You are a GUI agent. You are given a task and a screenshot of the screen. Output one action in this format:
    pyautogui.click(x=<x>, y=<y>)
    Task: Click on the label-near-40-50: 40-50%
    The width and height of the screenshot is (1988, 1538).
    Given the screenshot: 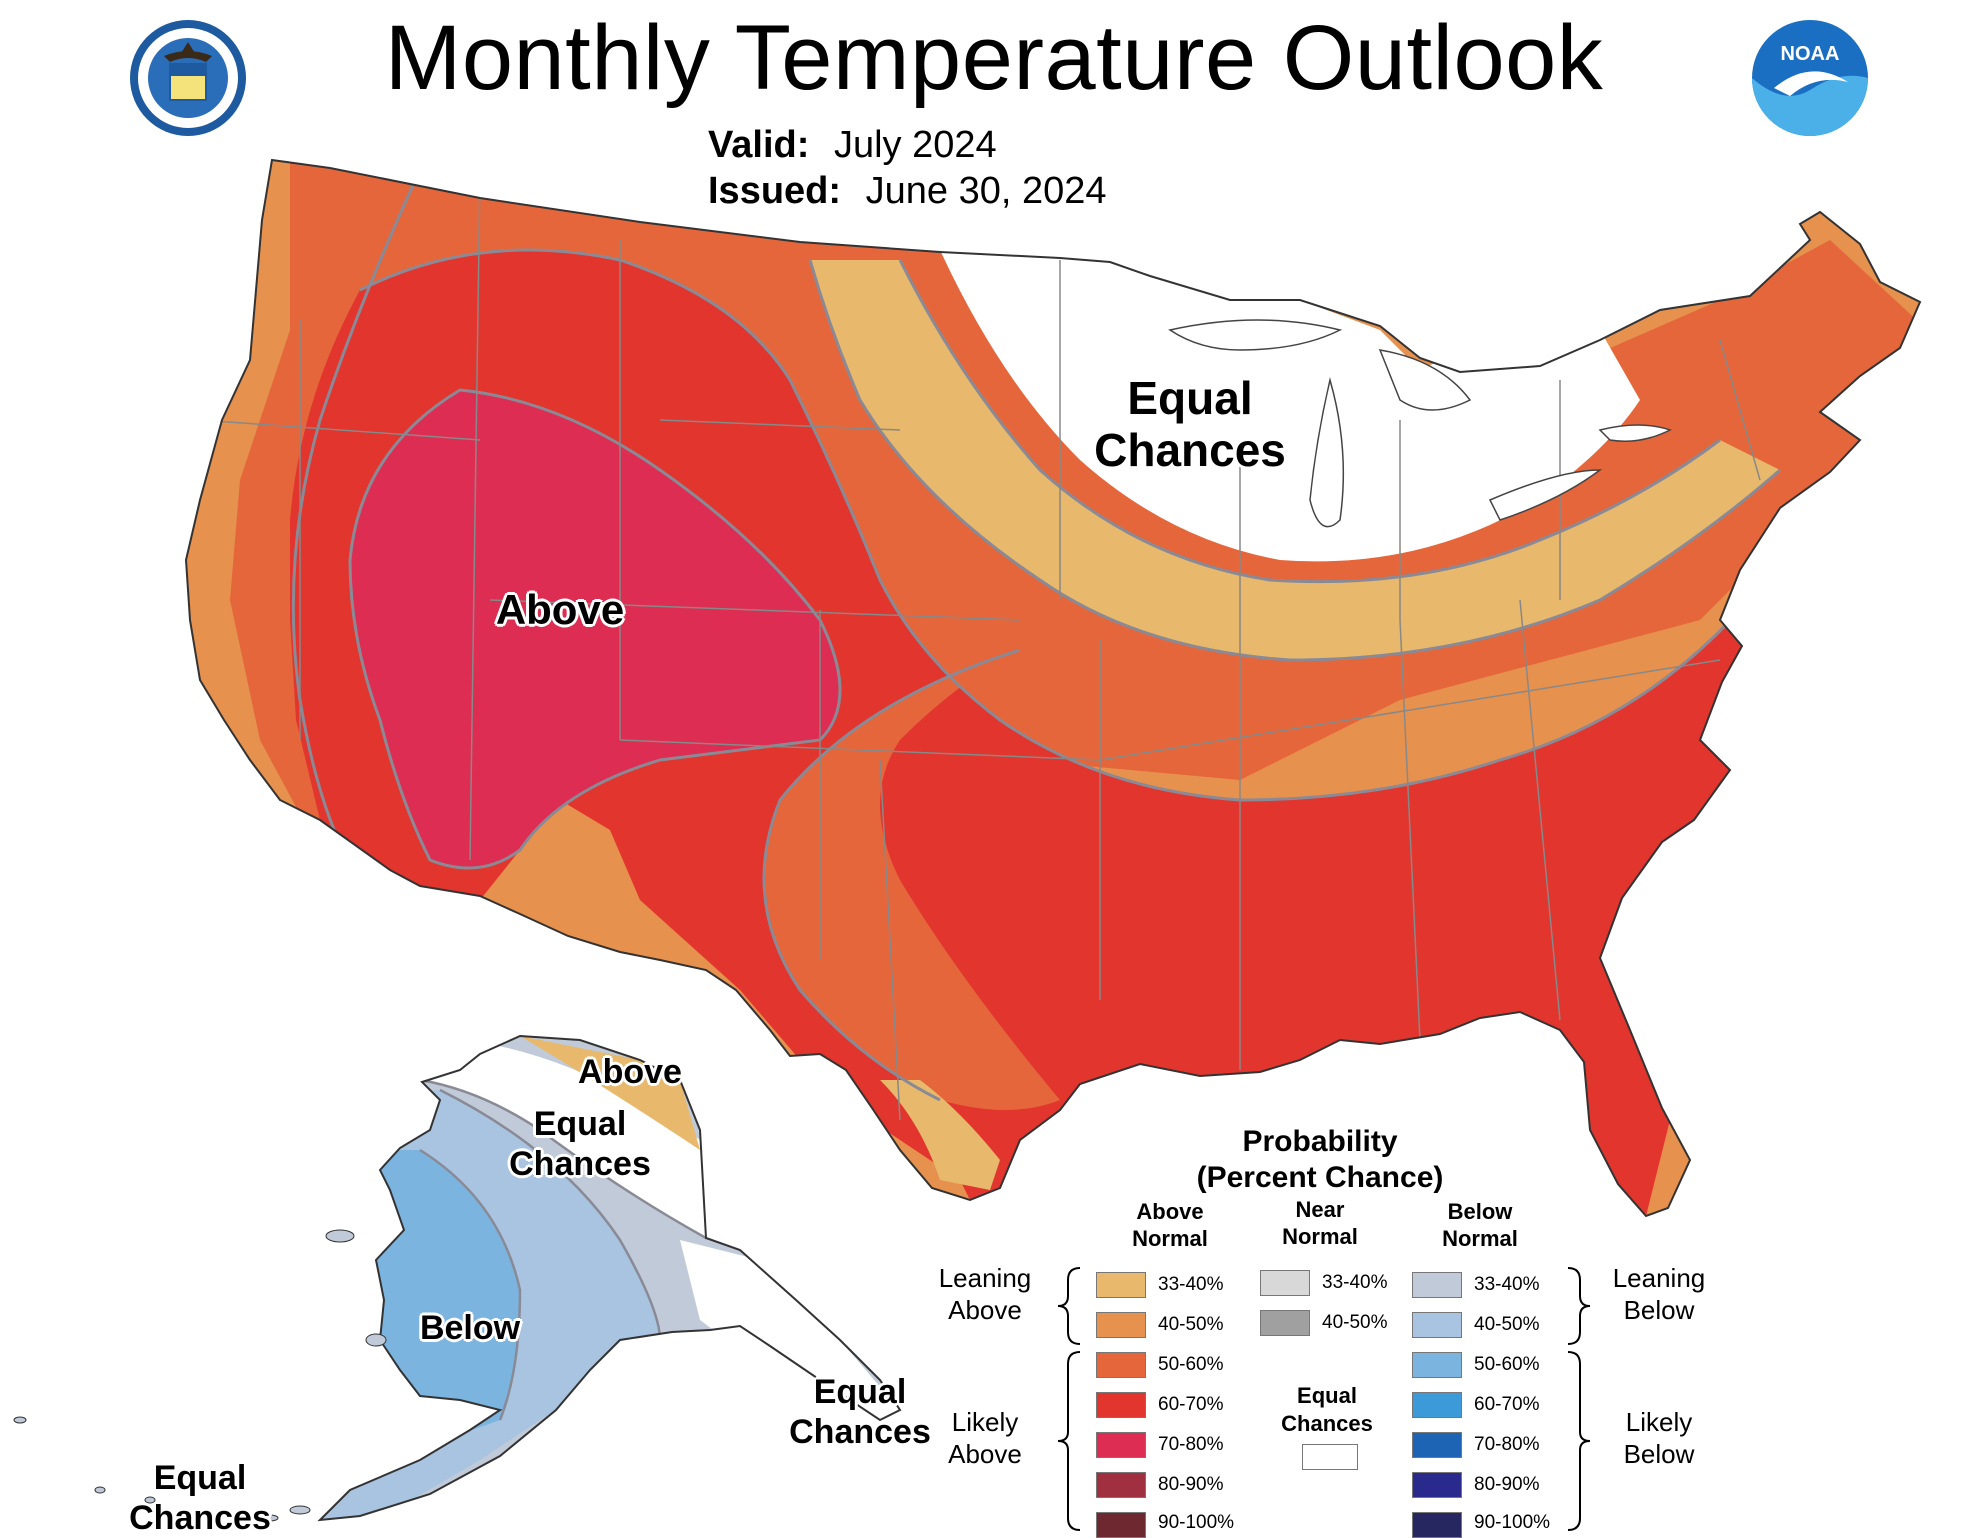 What is the action you would take?
    pyautogui.click(x=1355, y=1322)
    